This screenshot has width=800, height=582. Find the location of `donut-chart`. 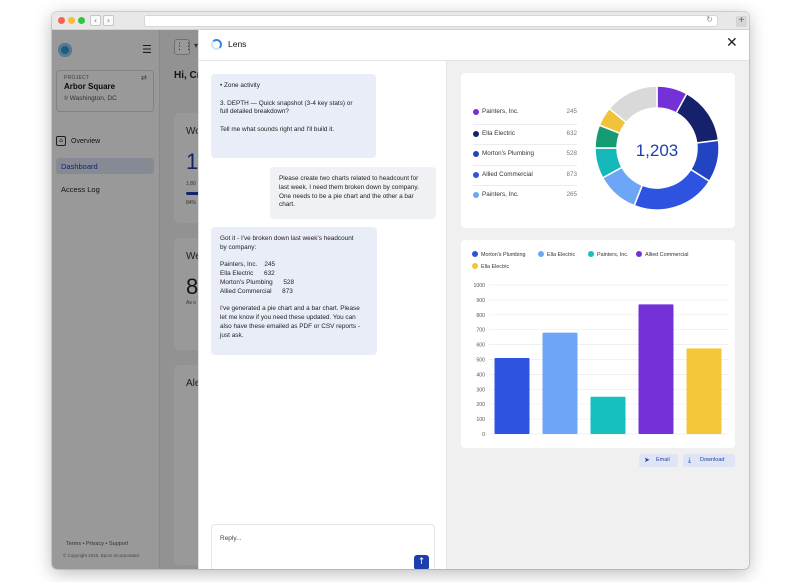

donut-chart is located at coordinates (657, 148).